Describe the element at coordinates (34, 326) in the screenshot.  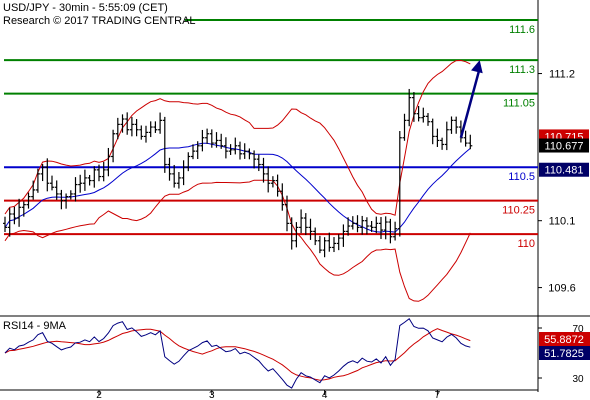
I see `rsi-title: RSI14 - 9MA` at that location.